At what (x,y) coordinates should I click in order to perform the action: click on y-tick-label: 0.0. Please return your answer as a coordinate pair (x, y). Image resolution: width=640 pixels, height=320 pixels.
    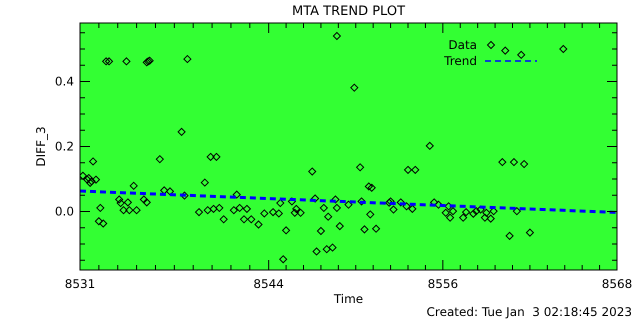
    Looking at the image, I should click on (64, 211).